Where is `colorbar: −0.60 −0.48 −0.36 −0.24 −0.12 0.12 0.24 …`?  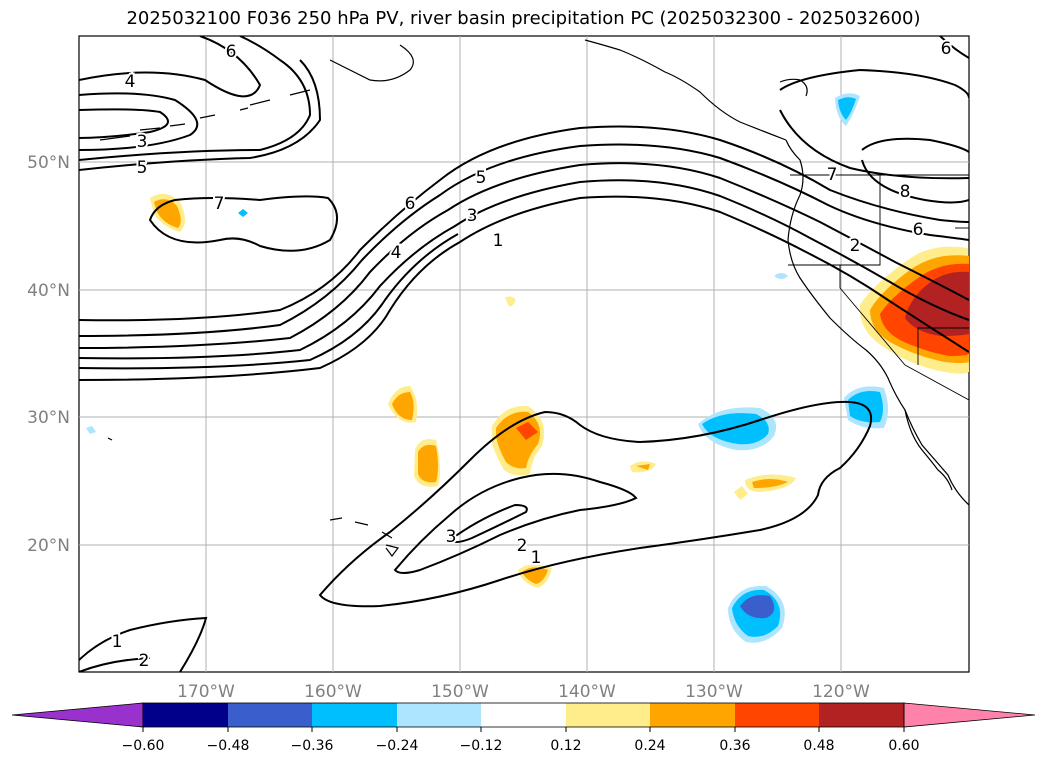 colorbar: −0.60 −0.48 −0.36 −0.24 −0.12 0.12 0.24 … is located at coordinates (523, 728).